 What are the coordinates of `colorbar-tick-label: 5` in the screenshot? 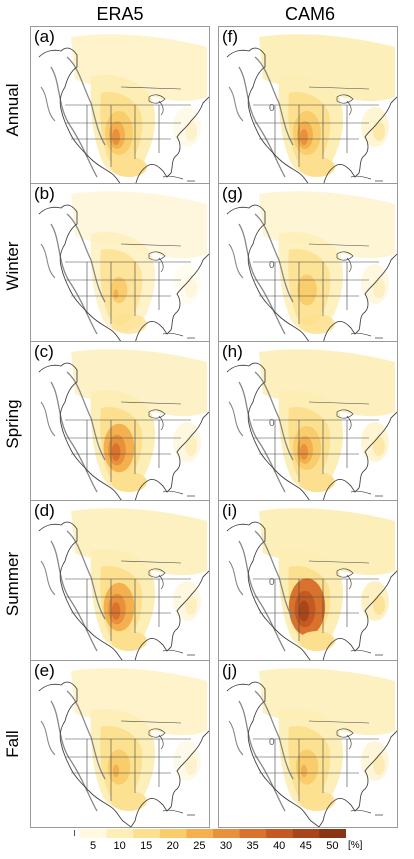 It's located at (93, 846).